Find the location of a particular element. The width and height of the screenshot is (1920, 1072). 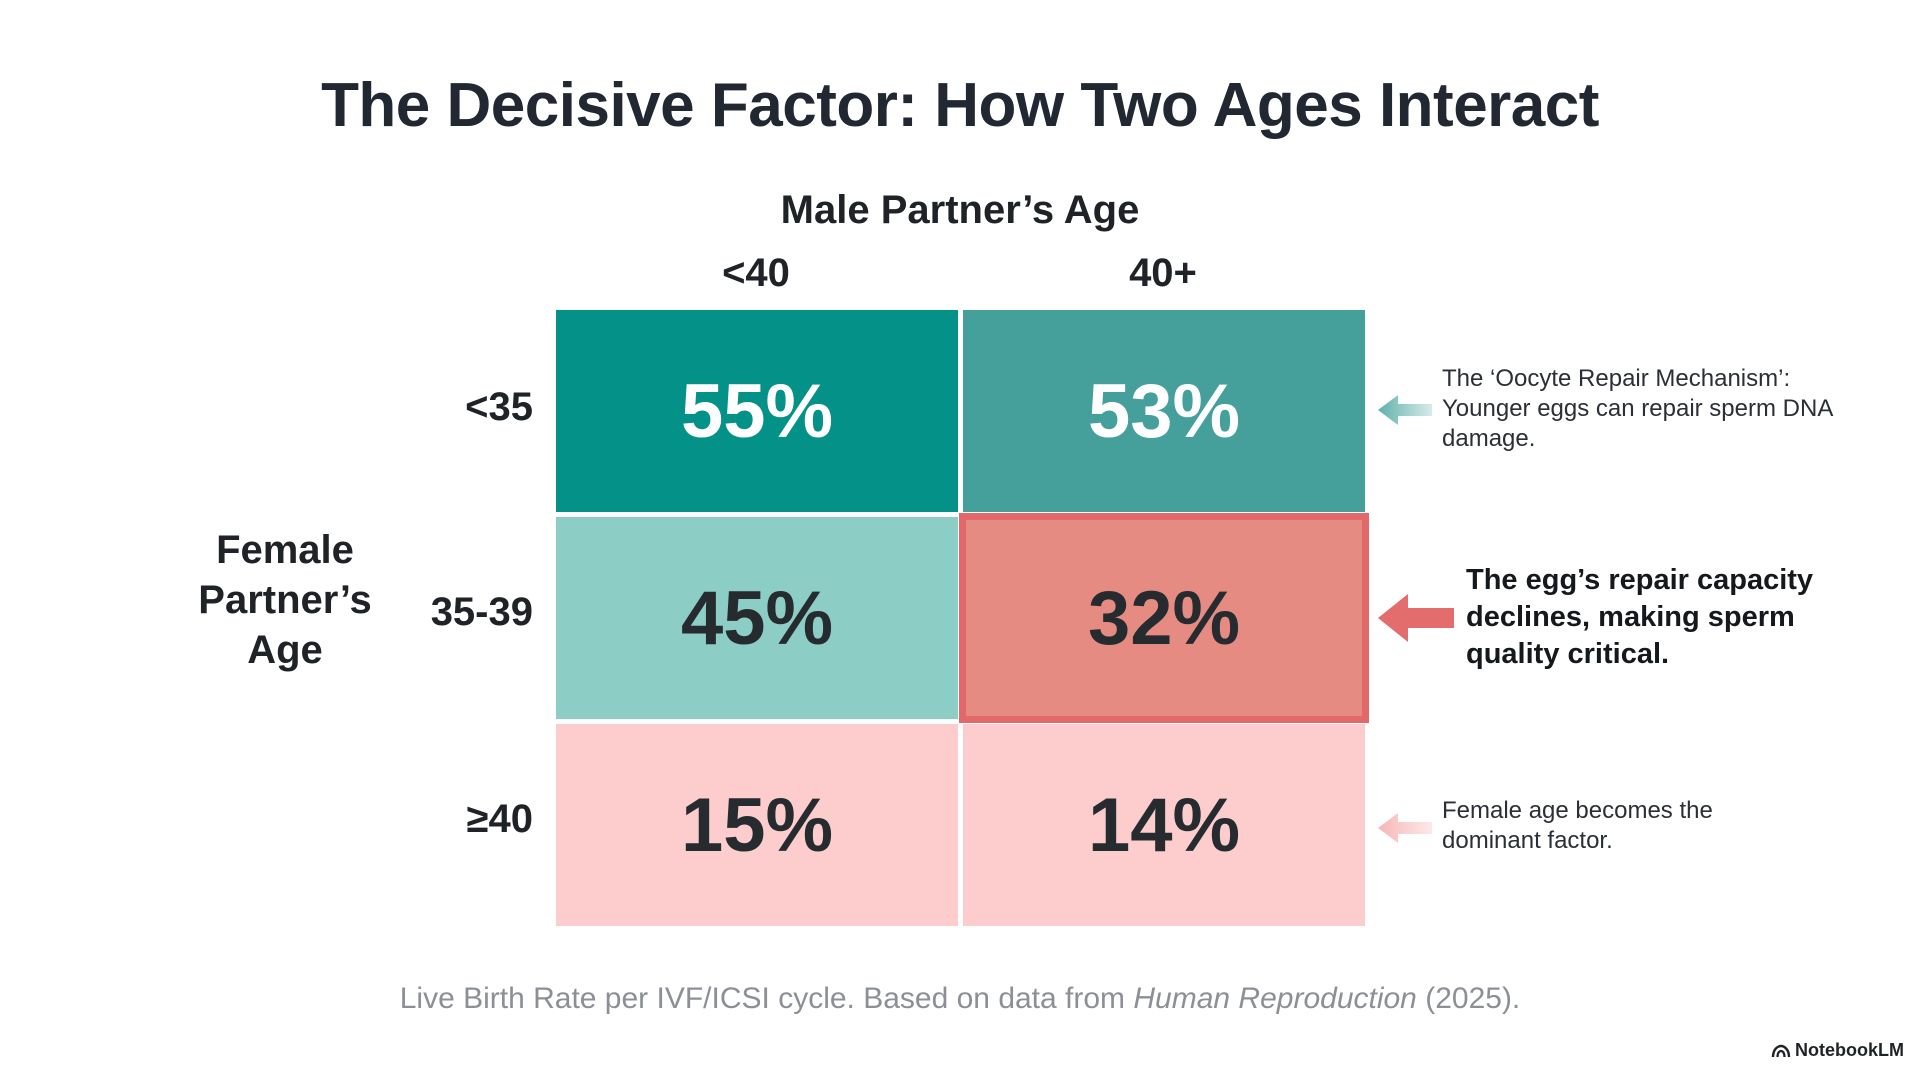

y-axis-label-line-3: Age is located at coordinates (285, 650).